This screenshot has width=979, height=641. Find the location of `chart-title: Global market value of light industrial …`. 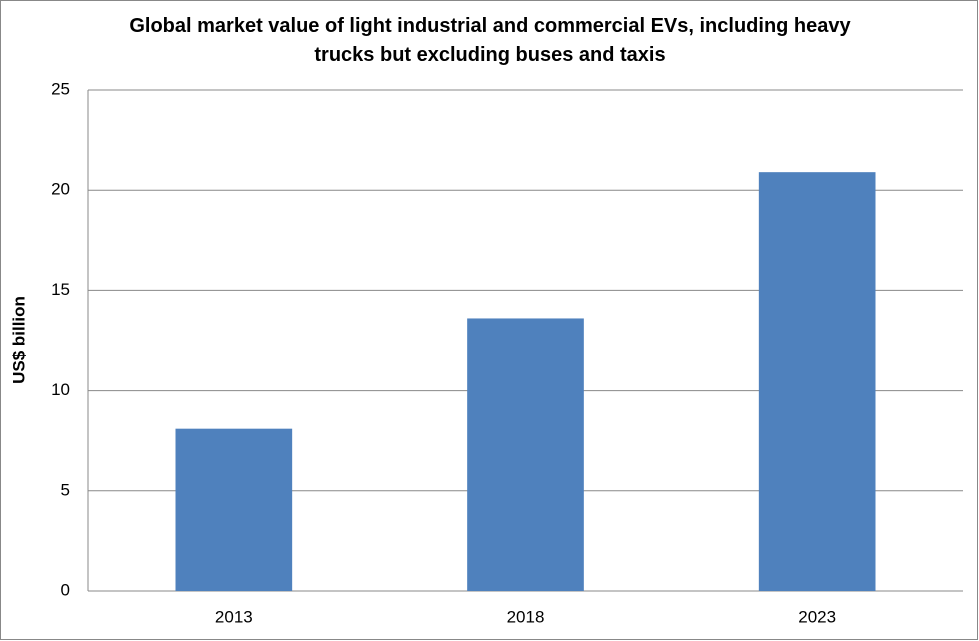

chart-title: Global market value of light industrial … is located at coordinates (490, 40).